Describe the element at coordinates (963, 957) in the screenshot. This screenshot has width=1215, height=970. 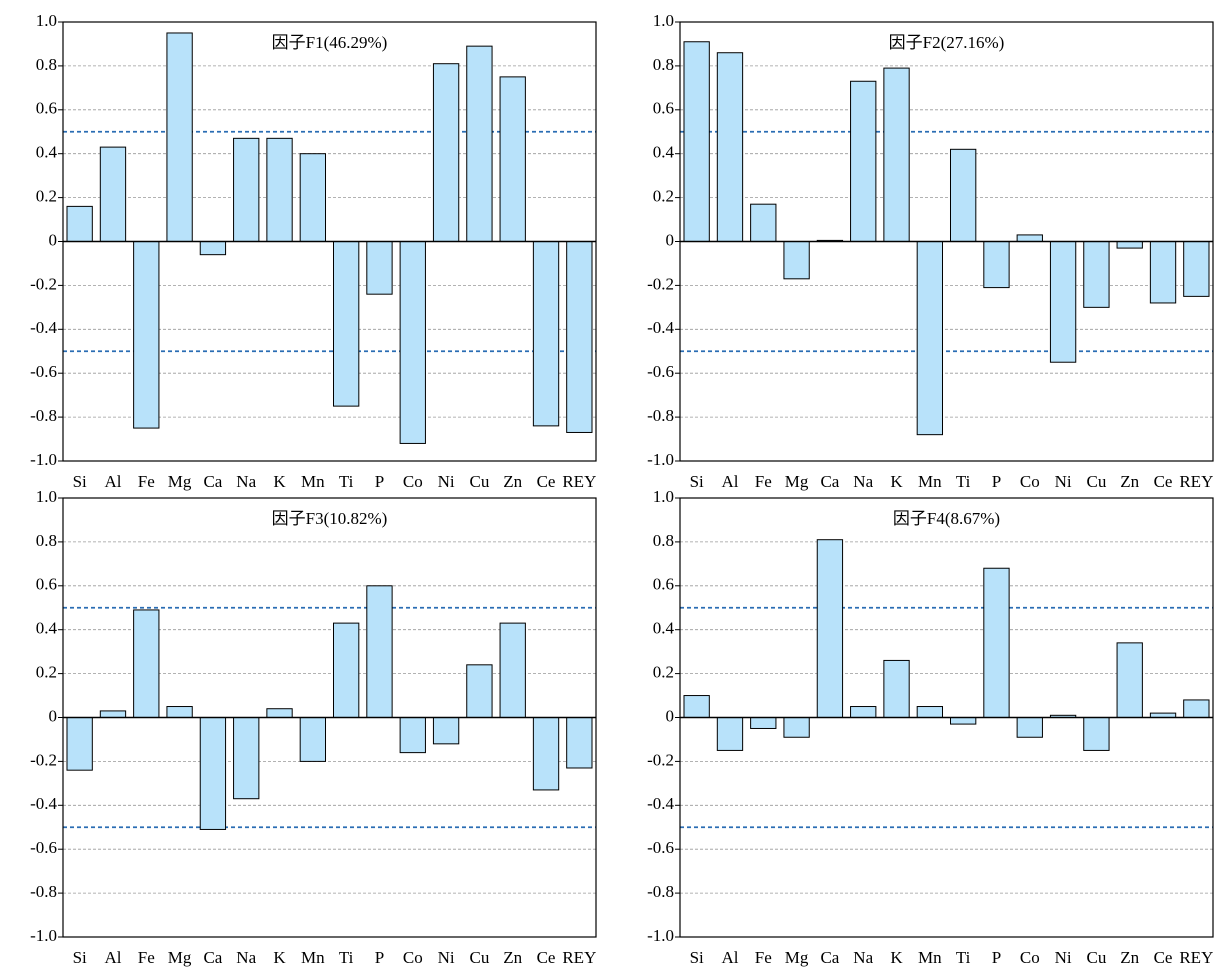
I see `x-tick-label: Ti` at that location.